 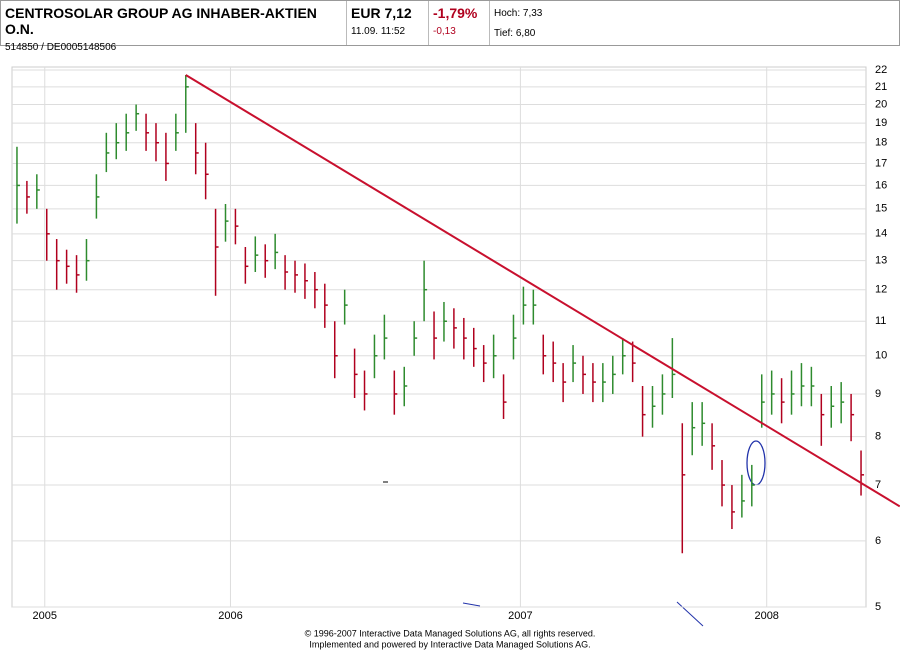 What do you see at coordinates (881, 234) in the screenshot?
I see `y-tick-label: 14` at bounding box center [881, 234].